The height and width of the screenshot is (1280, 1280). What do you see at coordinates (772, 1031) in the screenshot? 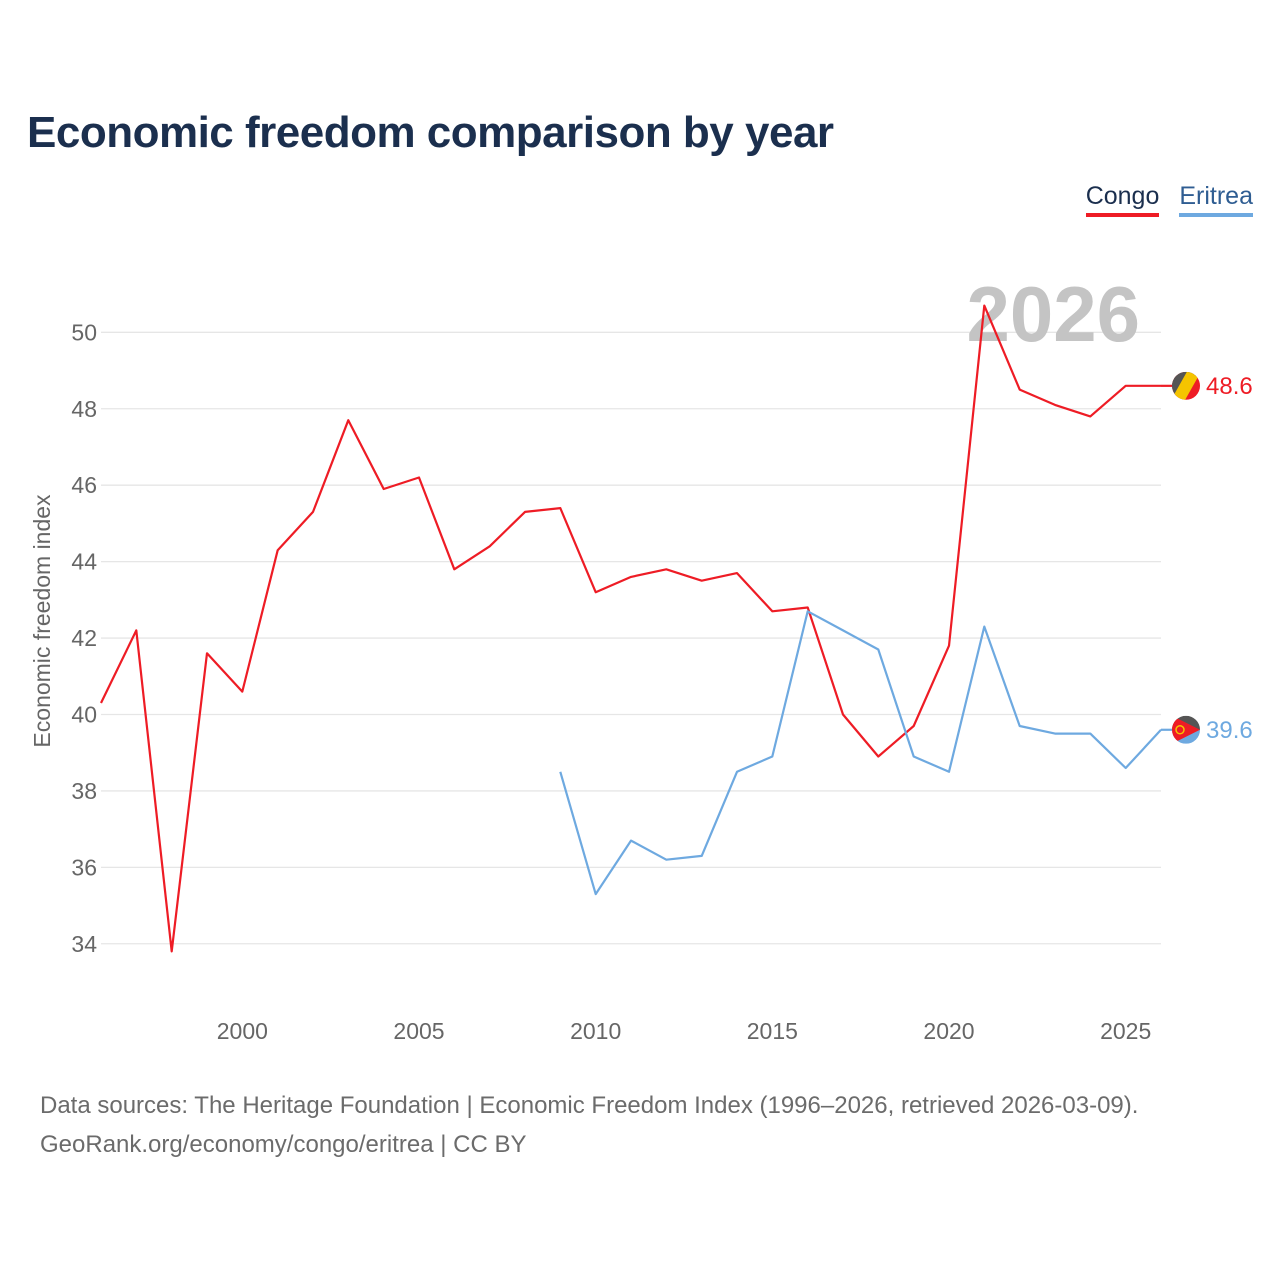
I see `x-tick-label-2015: 2015` at bounding box center [772, 1031].